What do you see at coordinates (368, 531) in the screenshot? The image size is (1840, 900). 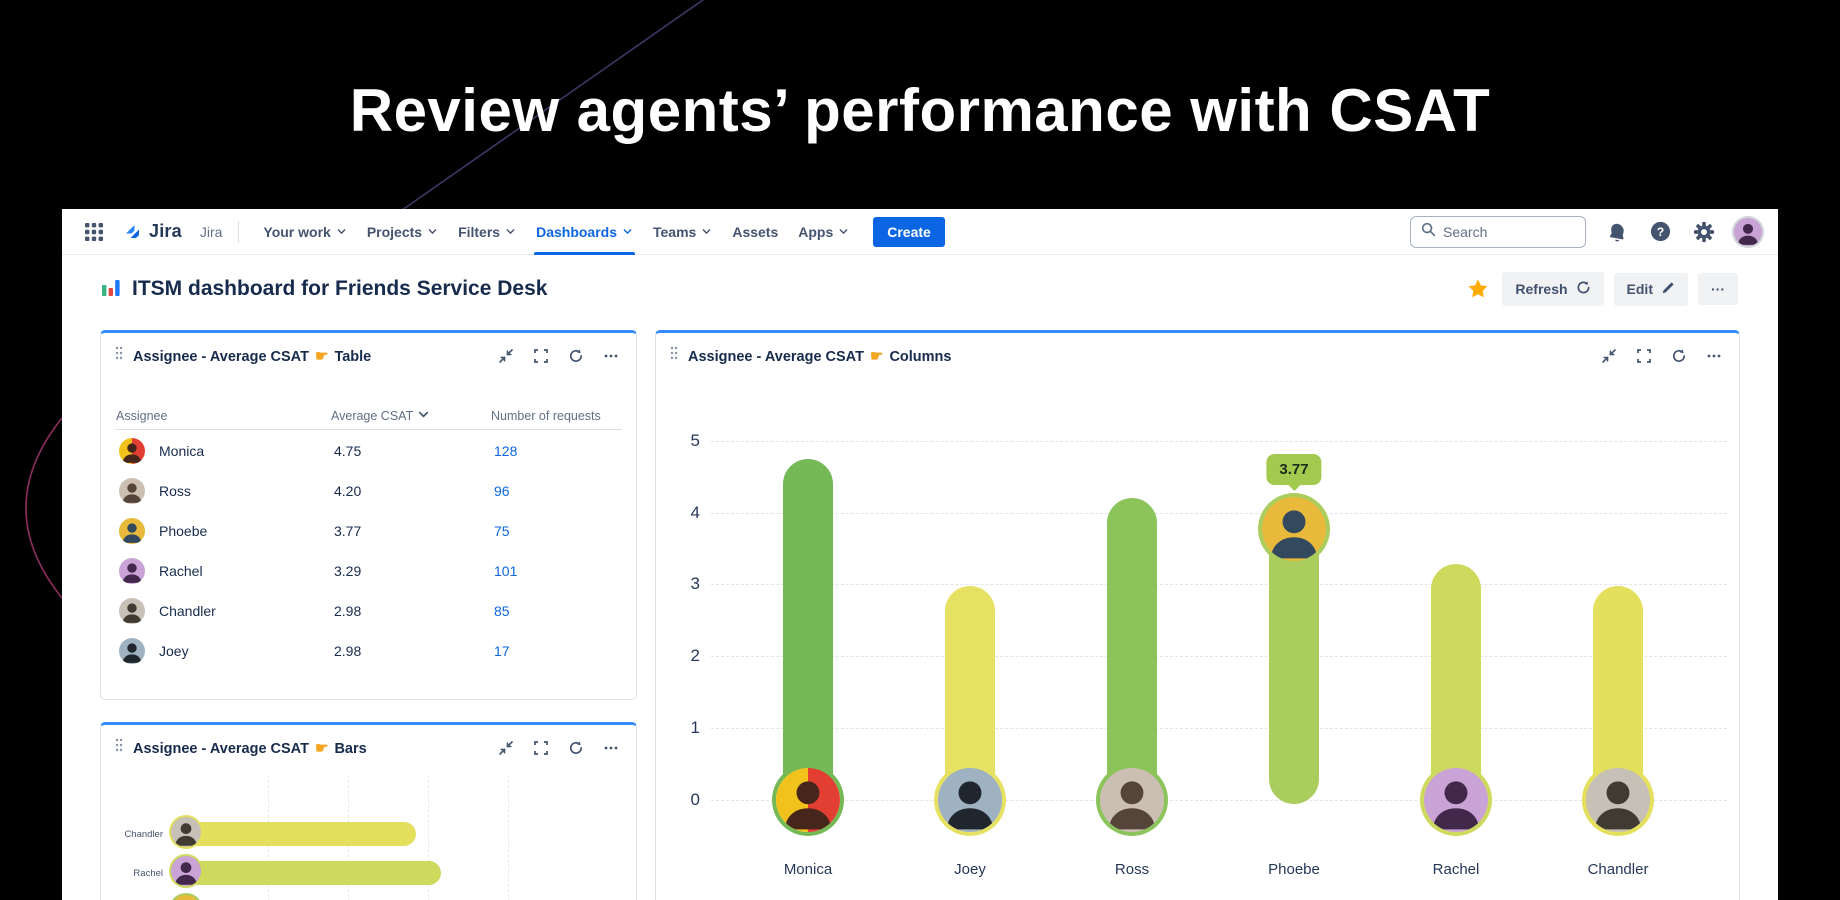 I see `table-row-phoebe: Phoebe 3.77 75` at bounding box center [368, 531].